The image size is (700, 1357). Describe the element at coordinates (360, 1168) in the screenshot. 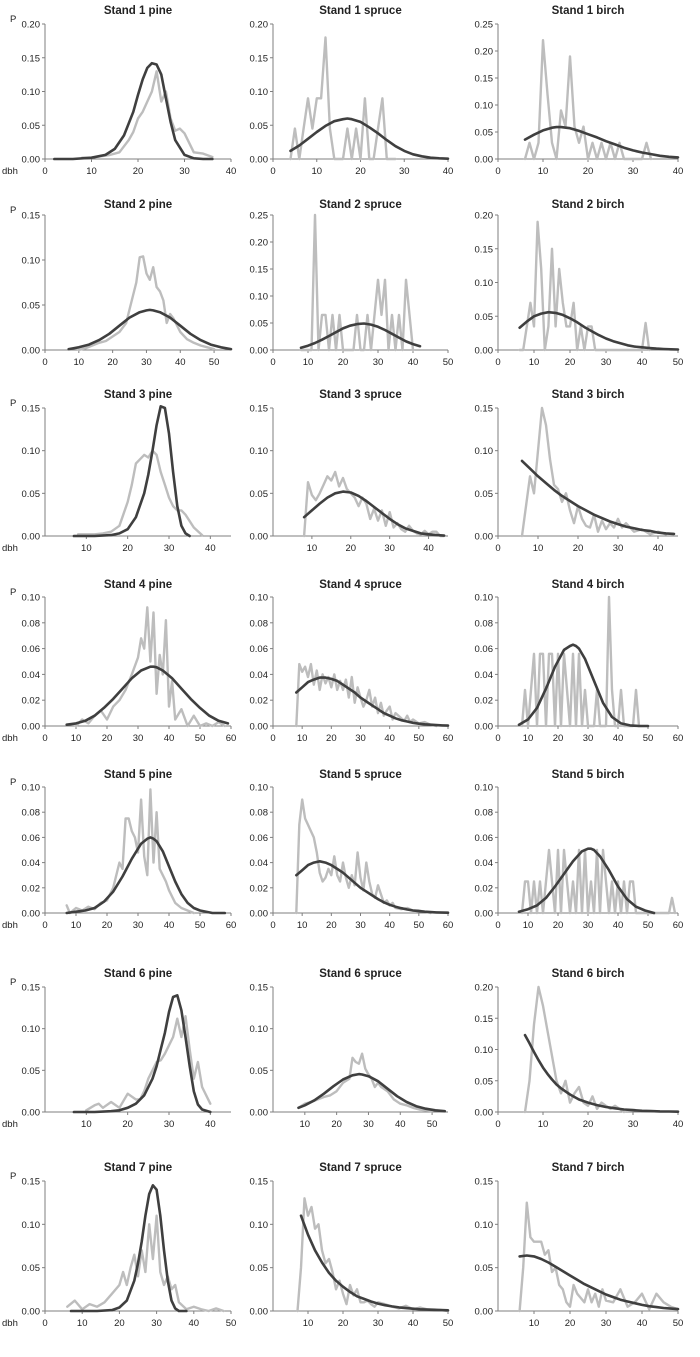

I see `chart-title: Stand 7 spruce` at that location.